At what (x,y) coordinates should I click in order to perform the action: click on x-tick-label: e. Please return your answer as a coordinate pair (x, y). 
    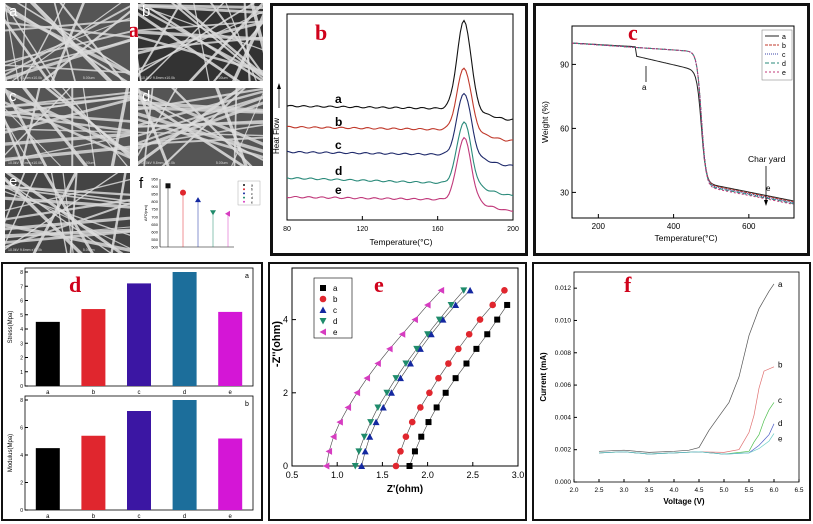
    Looking at the image, I should click on (231, 516).